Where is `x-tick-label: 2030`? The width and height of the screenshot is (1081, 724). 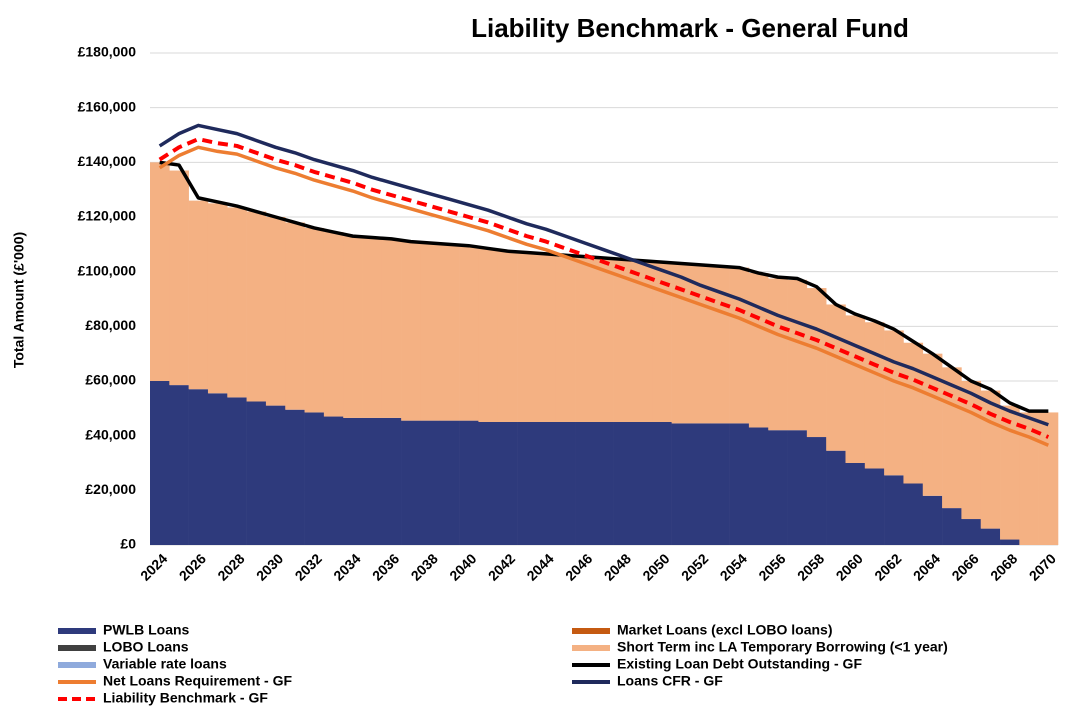
x-tick-label: 2030 is located at coordinates (269, 566).